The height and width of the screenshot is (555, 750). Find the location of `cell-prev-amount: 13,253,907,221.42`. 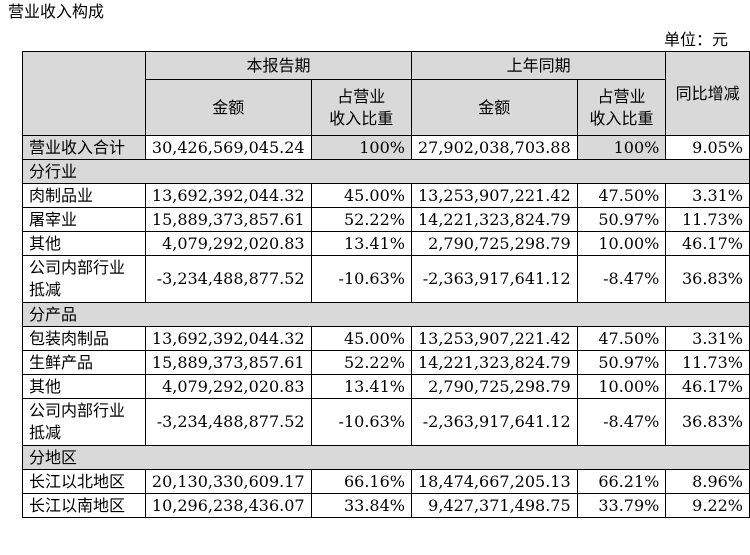

cell-prev-amount: 13,253,907,221.42 is located at coordinates (494, 196).